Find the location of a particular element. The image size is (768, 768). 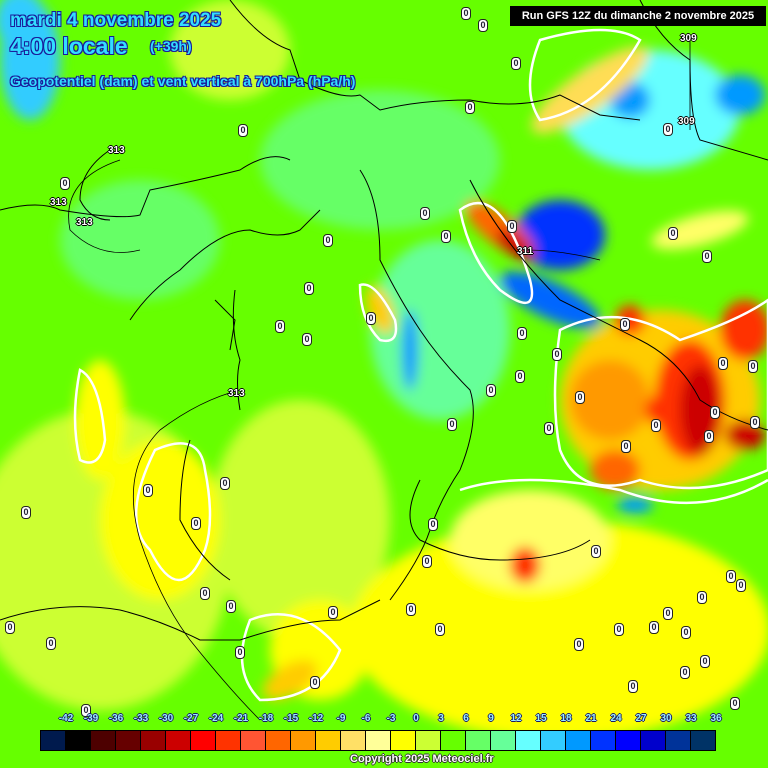

legend-tick: 30 is located at coordinates (666, 718).